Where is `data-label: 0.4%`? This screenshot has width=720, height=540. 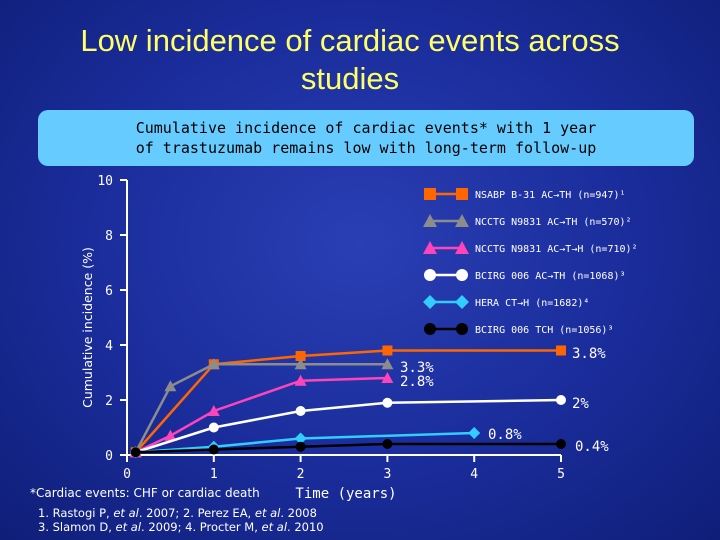
data-label: 0.4% is located at coordinates (592, 447).